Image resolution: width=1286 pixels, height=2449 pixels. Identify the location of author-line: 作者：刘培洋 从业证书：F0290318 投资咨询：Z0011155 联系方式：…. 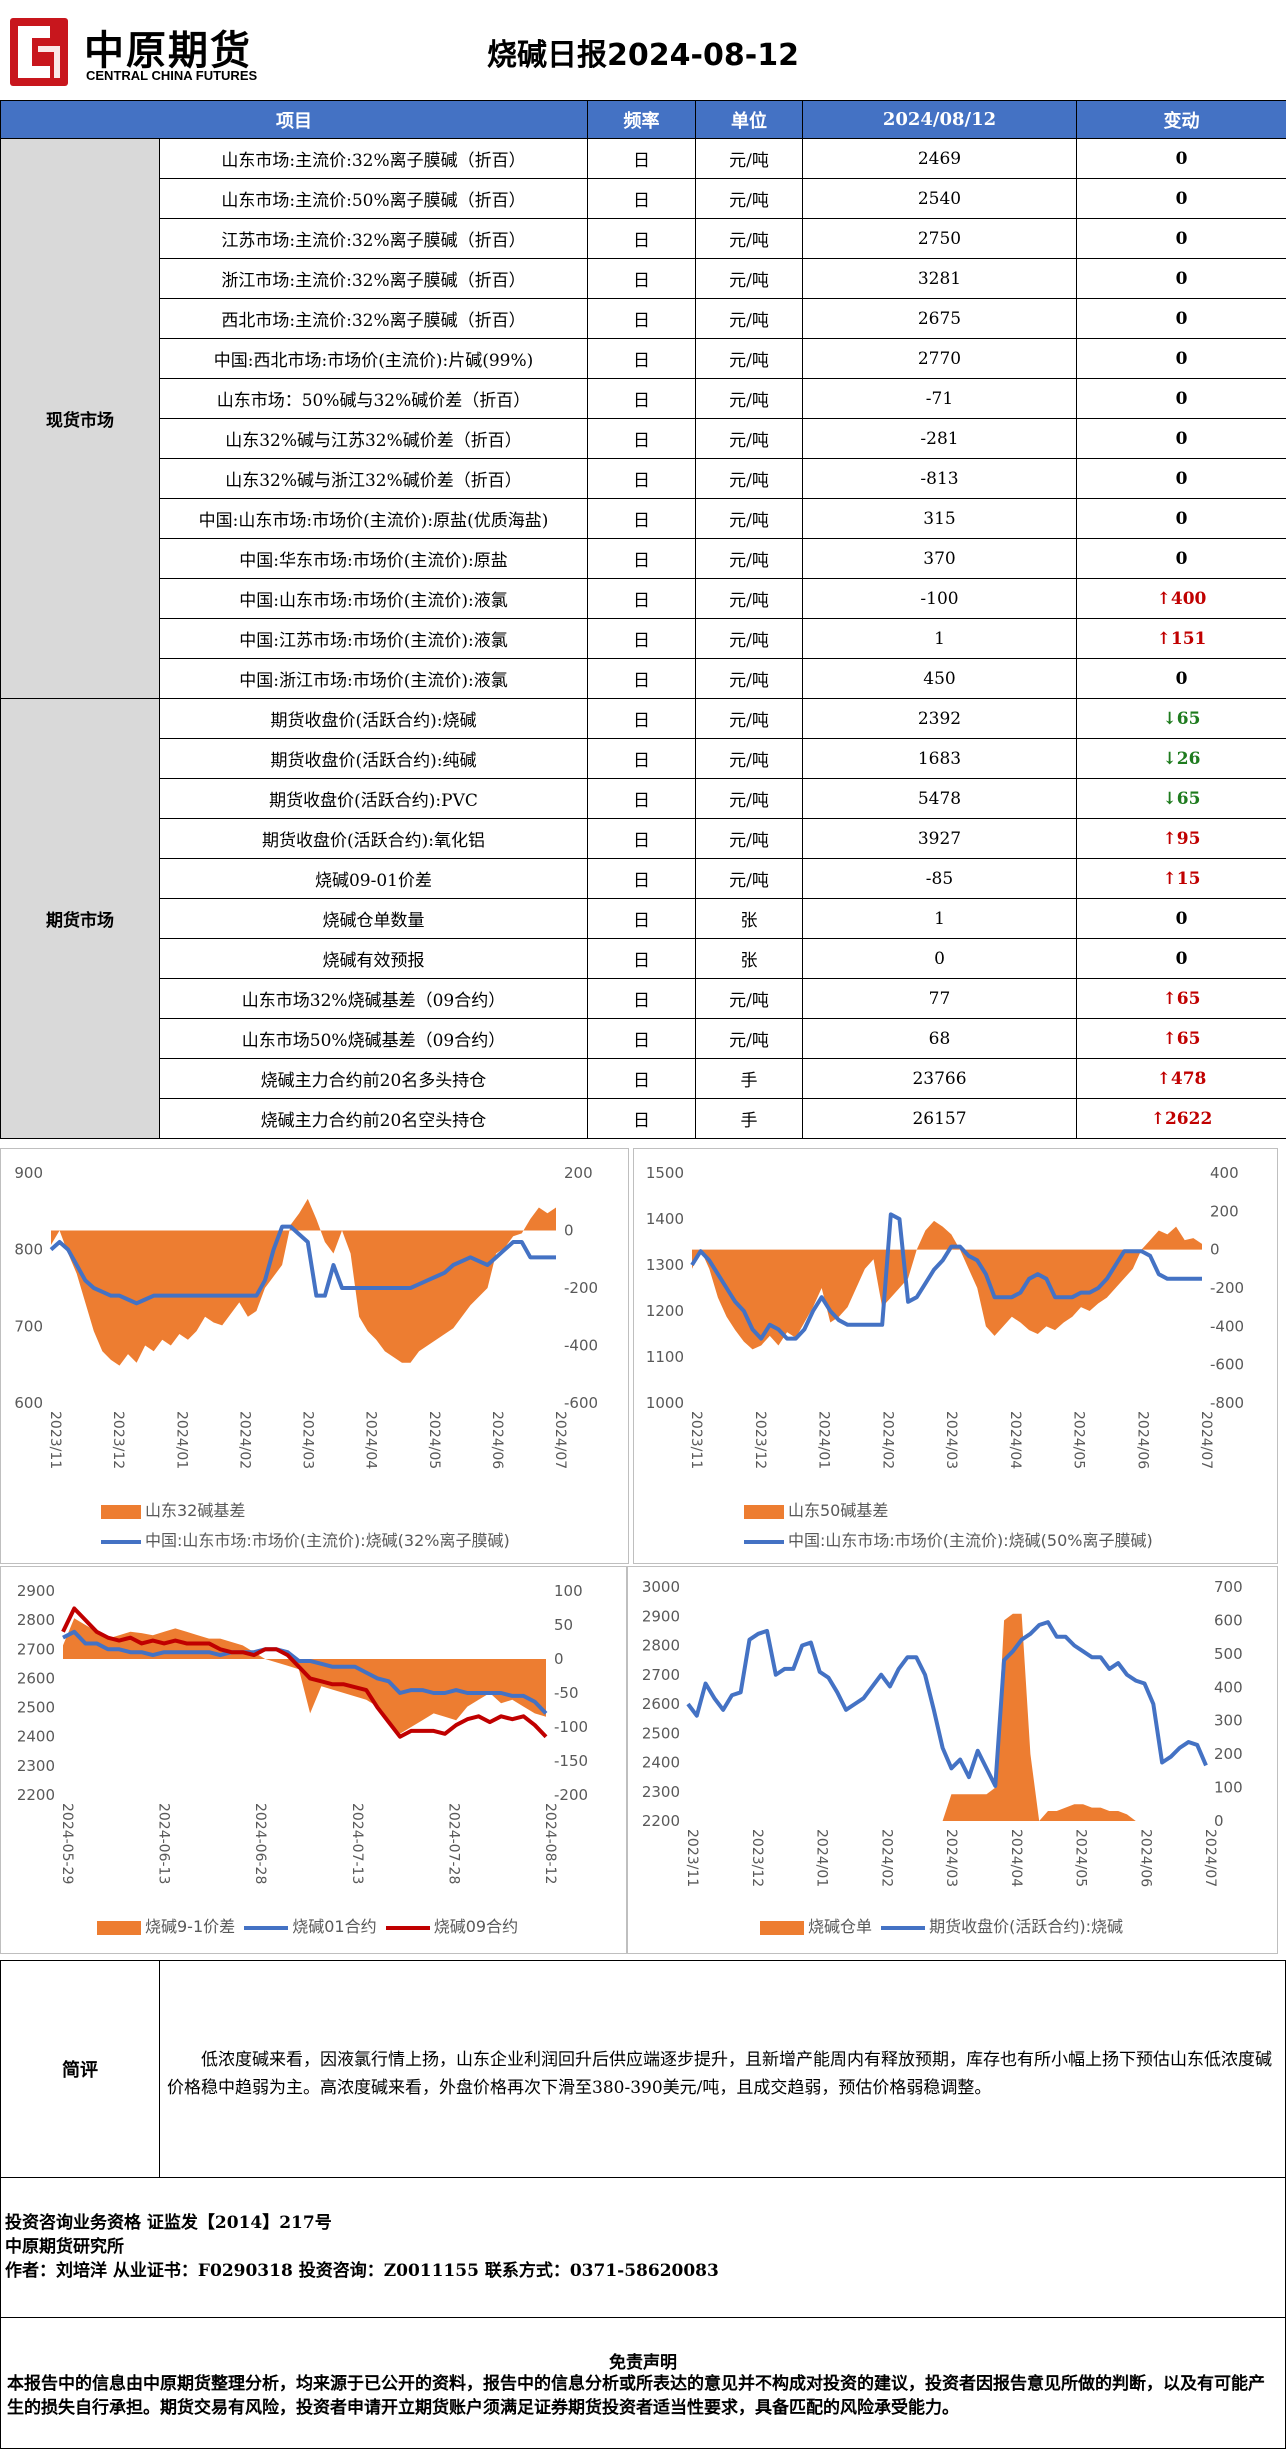
(362, 2271).